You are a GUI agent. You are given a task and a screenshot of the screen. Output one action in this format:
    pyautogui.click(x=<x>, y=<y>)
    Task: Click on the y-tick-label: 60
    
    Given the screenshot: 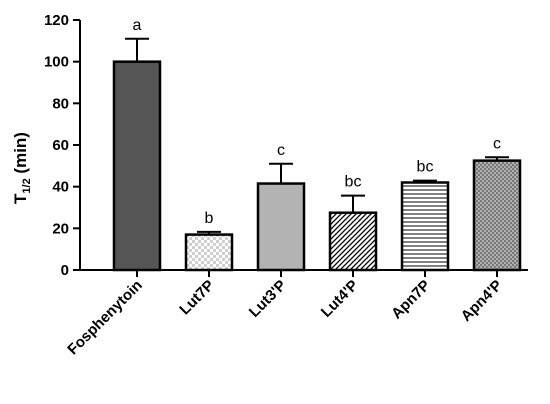 What is the action you would take?
    pyautogui.click(x=60, y=145)
    